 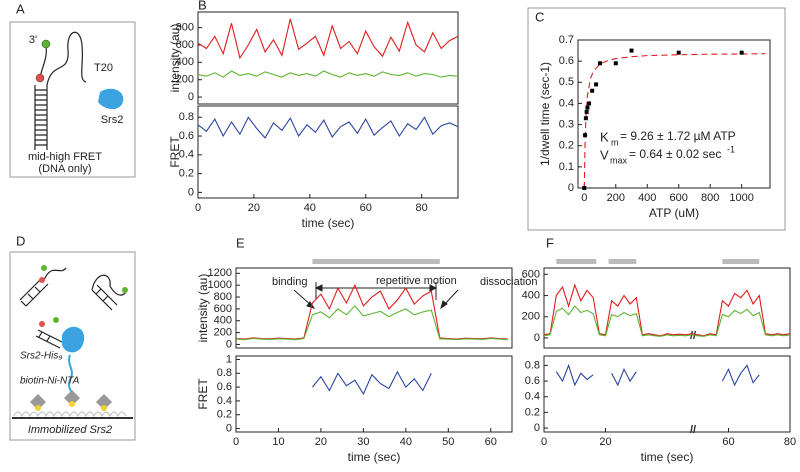 What do you see at coordinates (566, 82) in the screenshot?
I see `y-tick-label: 0.5` at bounding box center [566, 82].